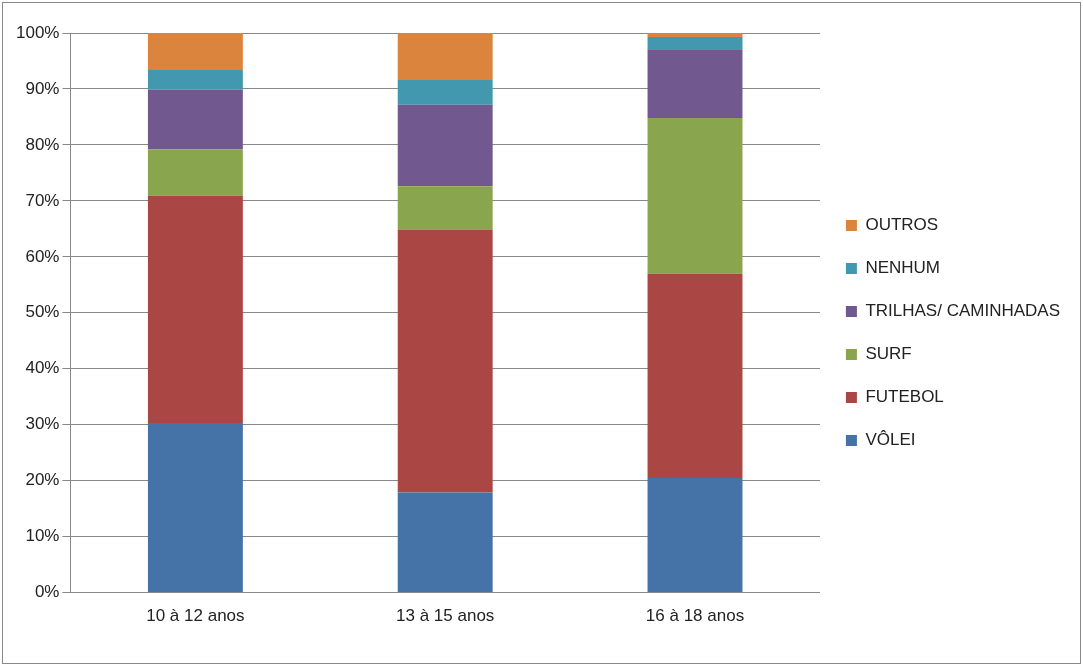 This screenshot has width=1083, height=666. What do you see at coordinates (42, 536) in the screenshot?
I see `y-tick-label: 10%` at bounding box center [42, 536].